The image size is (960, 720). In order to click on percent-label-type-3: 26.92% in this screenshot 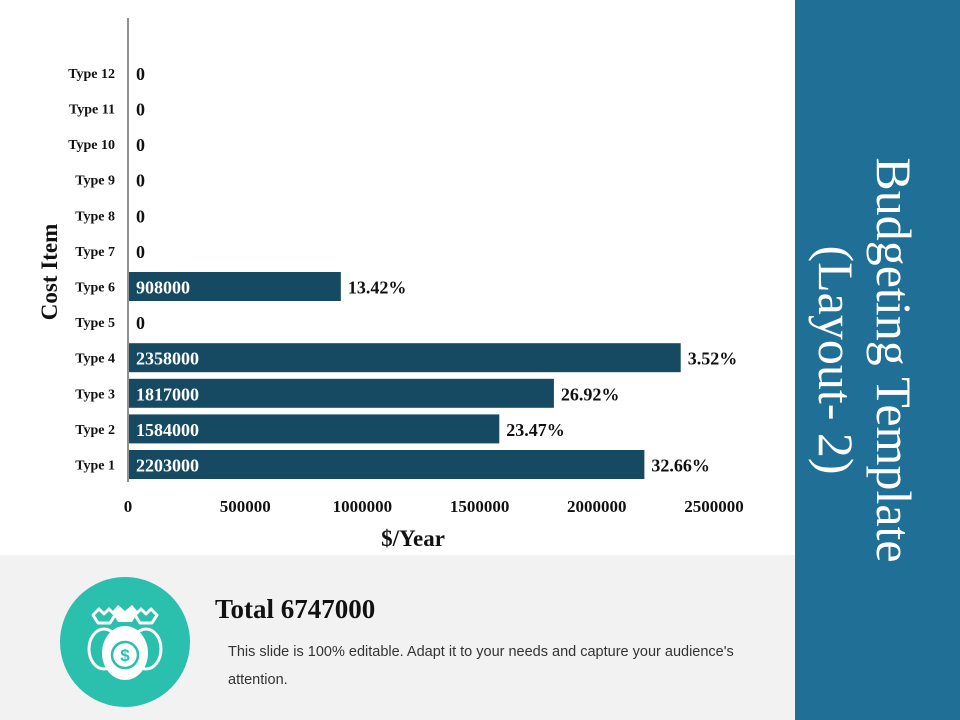, I will do `click(590, 394)`.